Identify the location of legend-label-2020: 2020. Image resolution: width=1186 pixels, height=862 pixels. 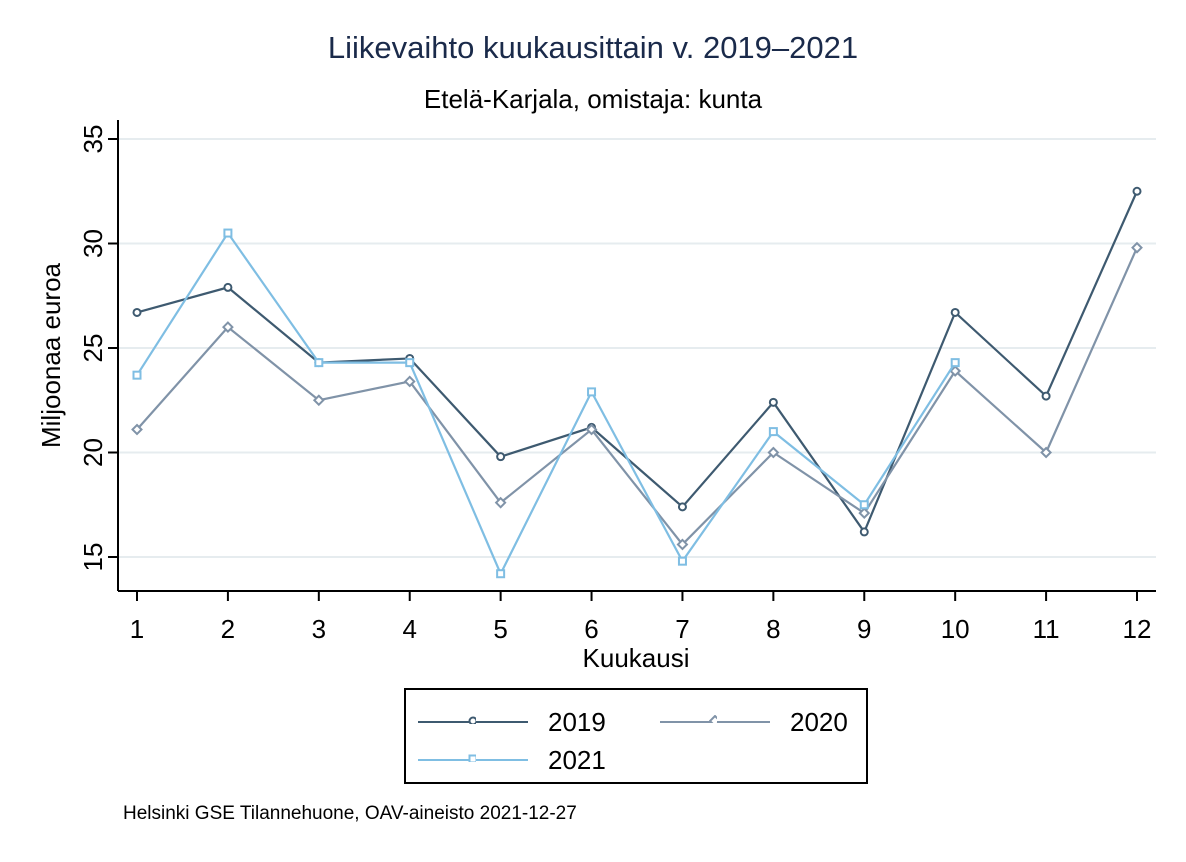
(819, 722).